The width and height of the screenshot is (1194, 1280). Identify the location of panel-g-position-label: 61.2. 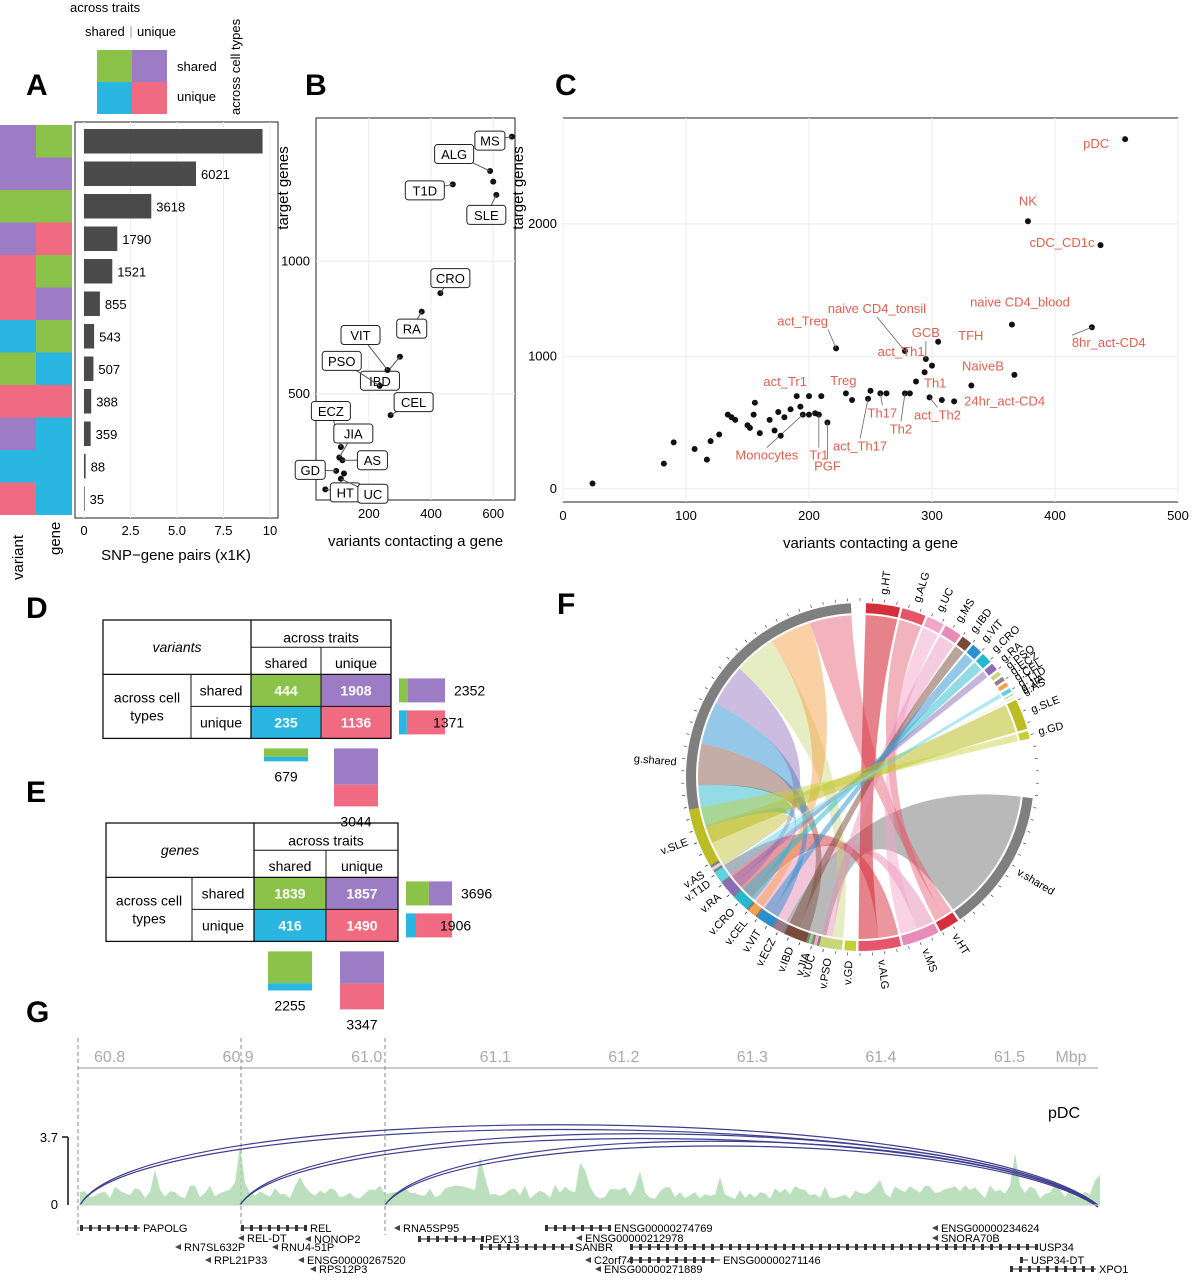
(623, 1057).